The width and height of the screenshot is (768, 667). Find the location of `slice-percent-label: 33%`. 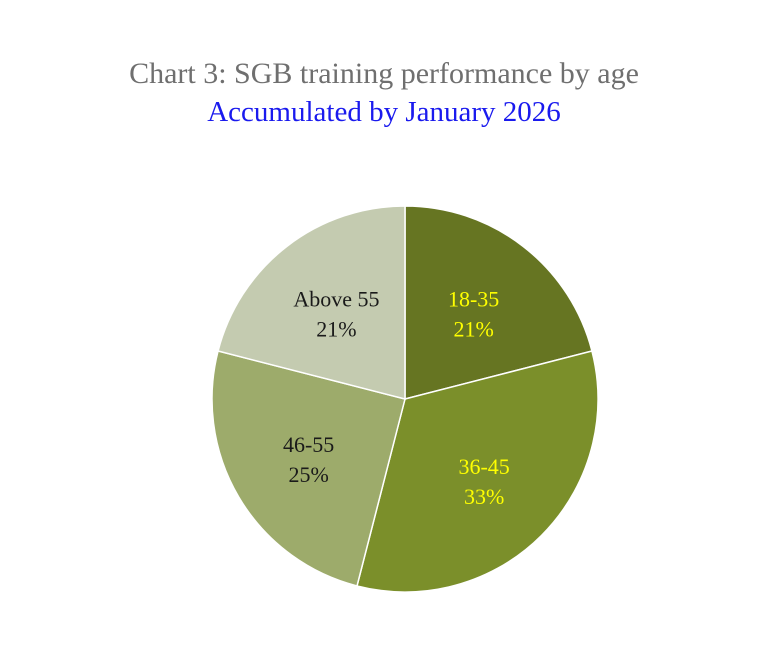

slice-percent-label: 33% is located at coordinates (484, 496).